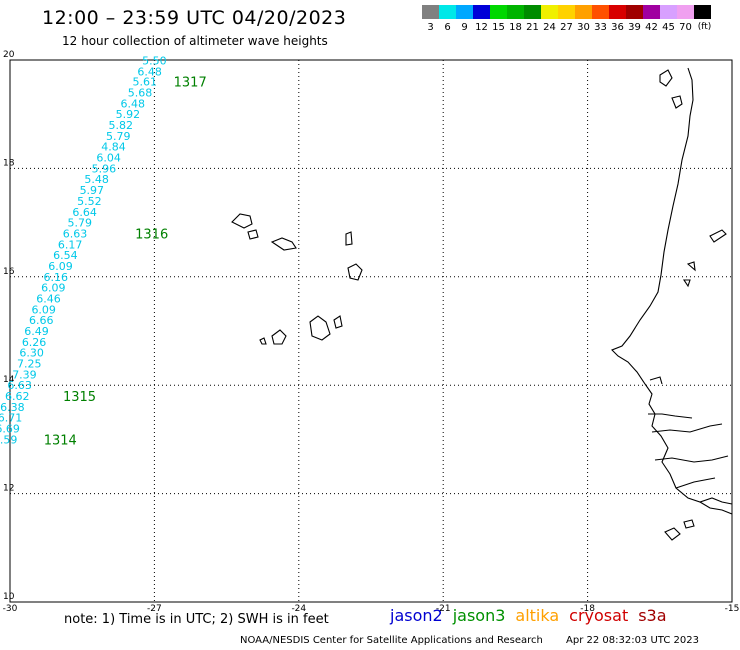  Describe the element at coordinates (36, 331) in the screenshot. I see `wave-height-value: 6.49` at that location.